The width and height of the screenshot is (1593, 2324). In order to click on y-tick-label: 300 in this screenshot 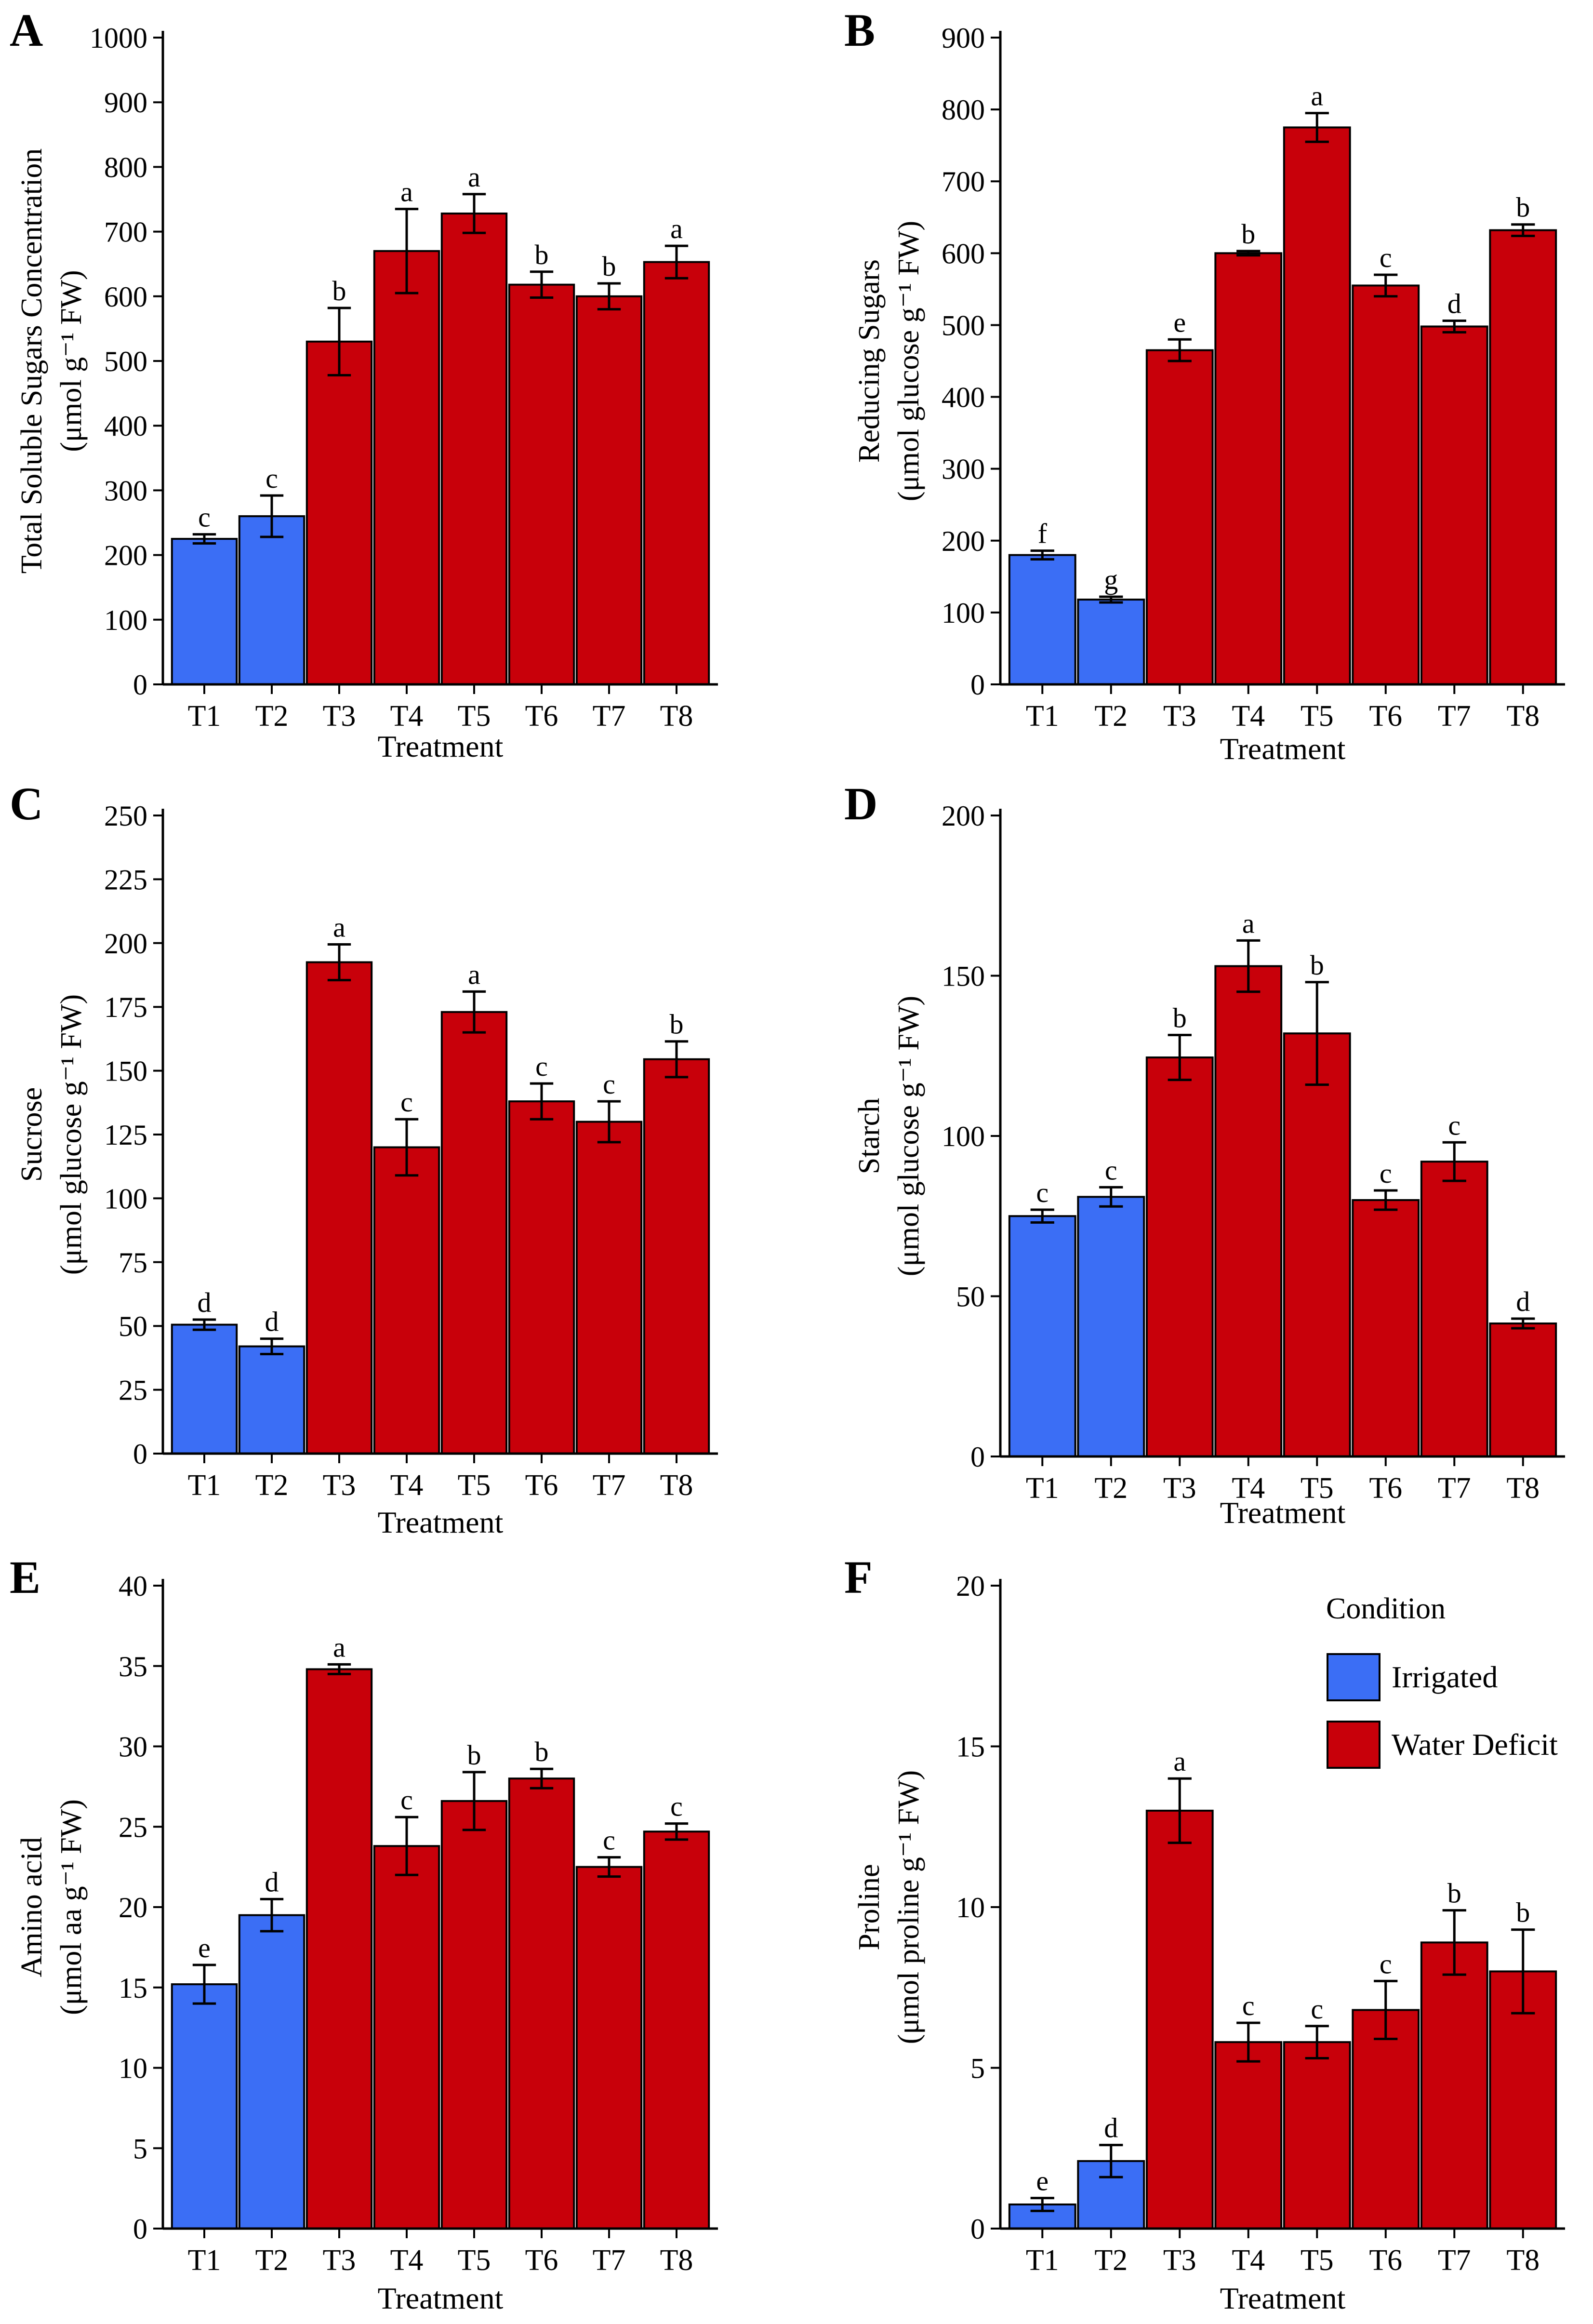, I will do `click(963, 469)`.